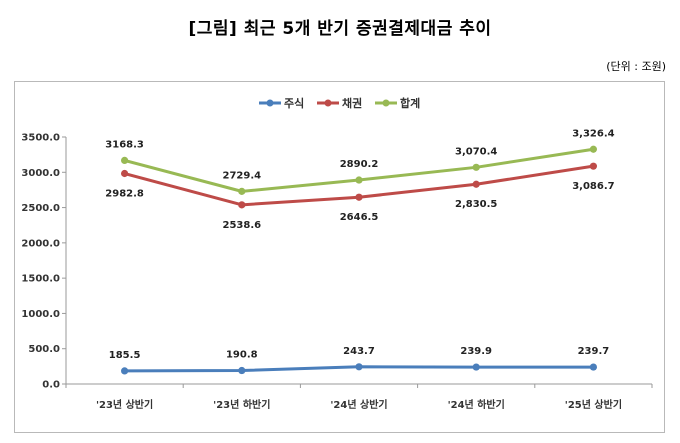 The width and height of the screenshot is (680, 443). I want to click on data-label: 3168.3, so click(124, 144).